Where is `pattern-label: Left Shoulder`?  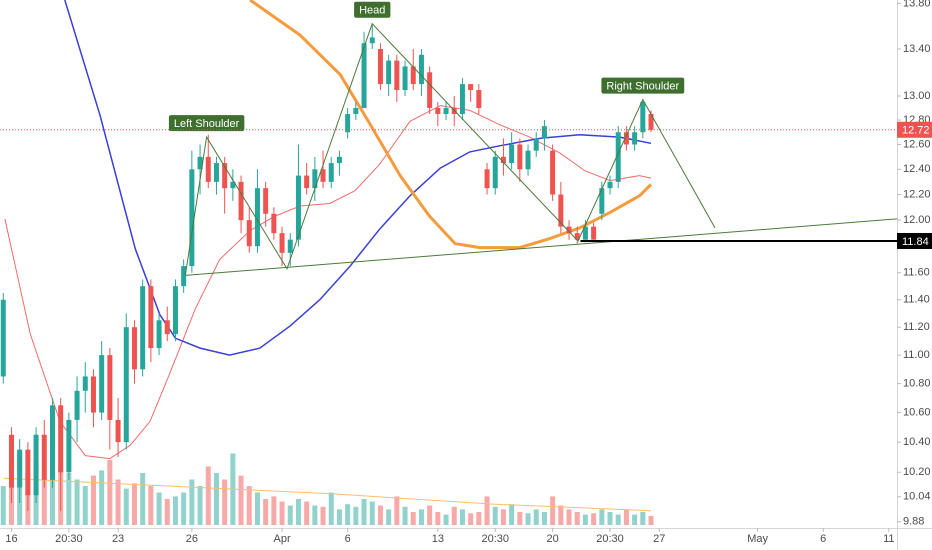
pattern-label: Left Shoulder is located at coordinates (207, 124).